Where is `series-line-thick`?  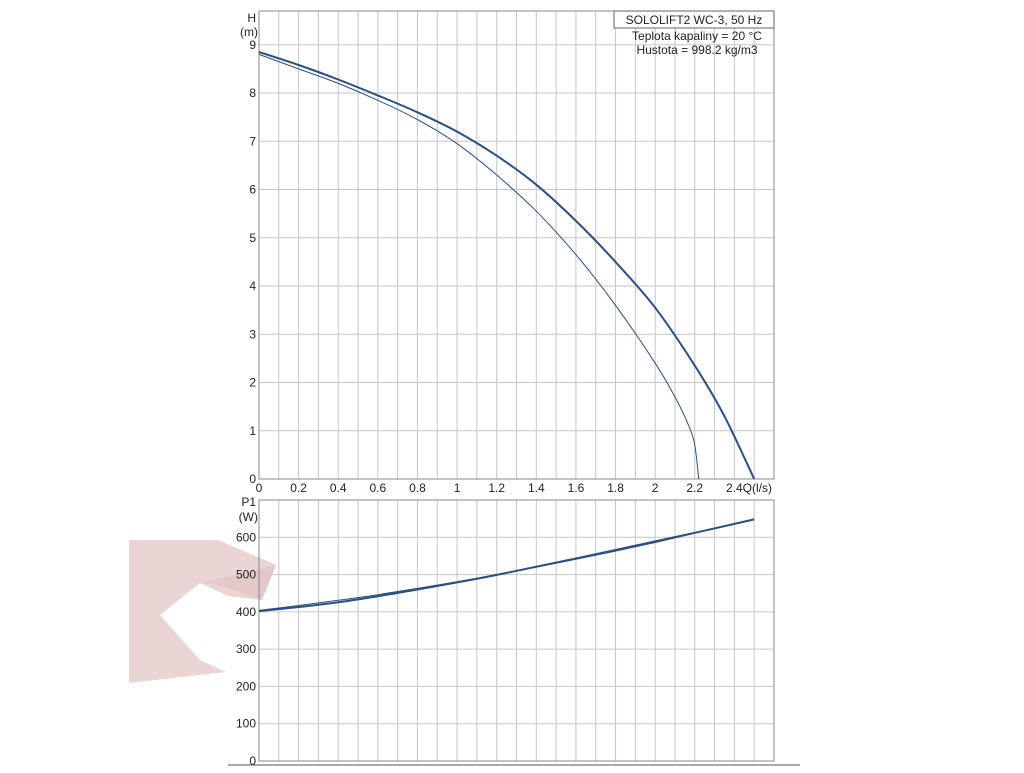
series-line-thick is located at coordinates (506, 565).